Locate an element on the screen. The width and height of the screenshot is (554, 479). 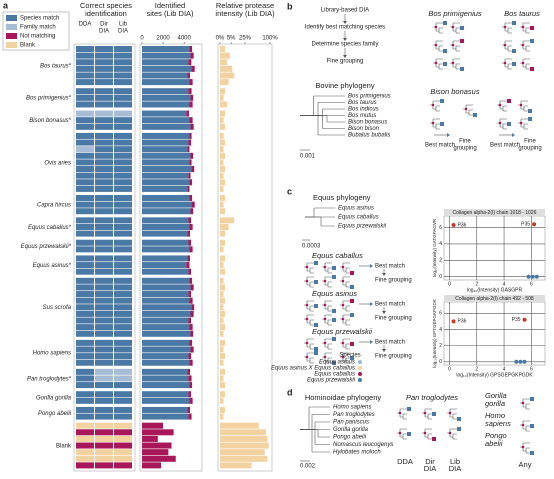
x-tick-label: 25% is located at coordinates (245, 39).